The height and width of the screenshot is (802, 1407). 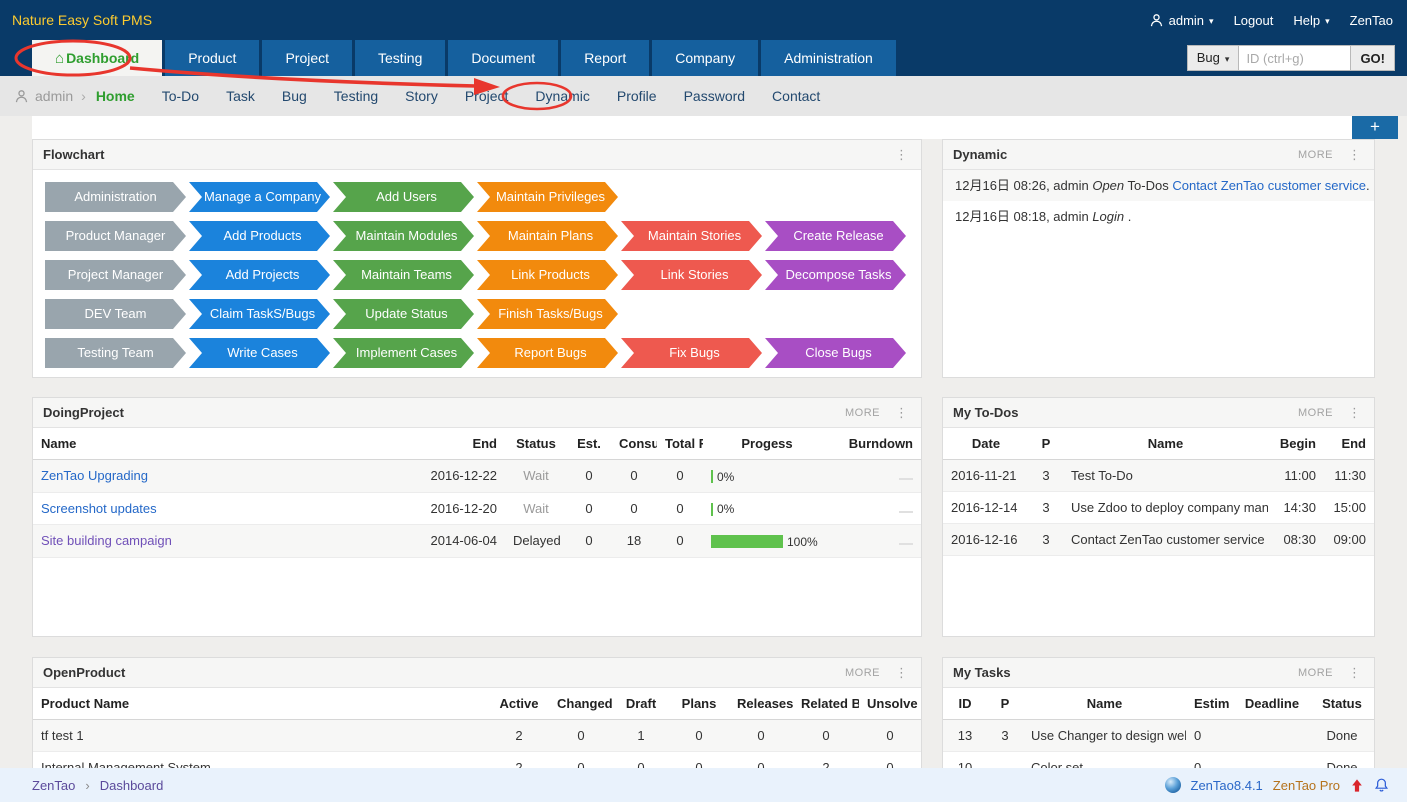 I want to click on task-status-cell: Done, so click(x=1342, y=735).